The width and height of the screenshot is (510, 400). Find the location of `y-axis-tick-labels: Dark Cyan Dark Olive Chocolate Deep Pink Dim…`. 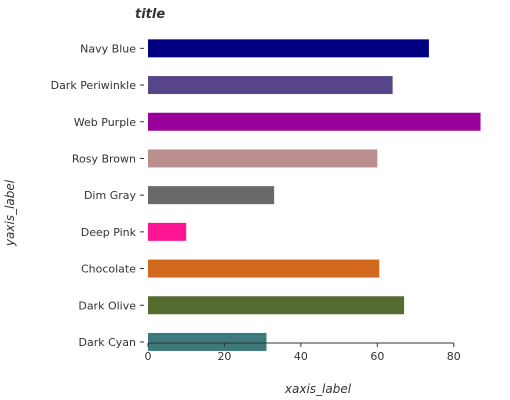

y-axis-tick-labels: Dark Cyan Dark Olive Chocolate Deep Pink Dim… is located at coordinates (97, 195).